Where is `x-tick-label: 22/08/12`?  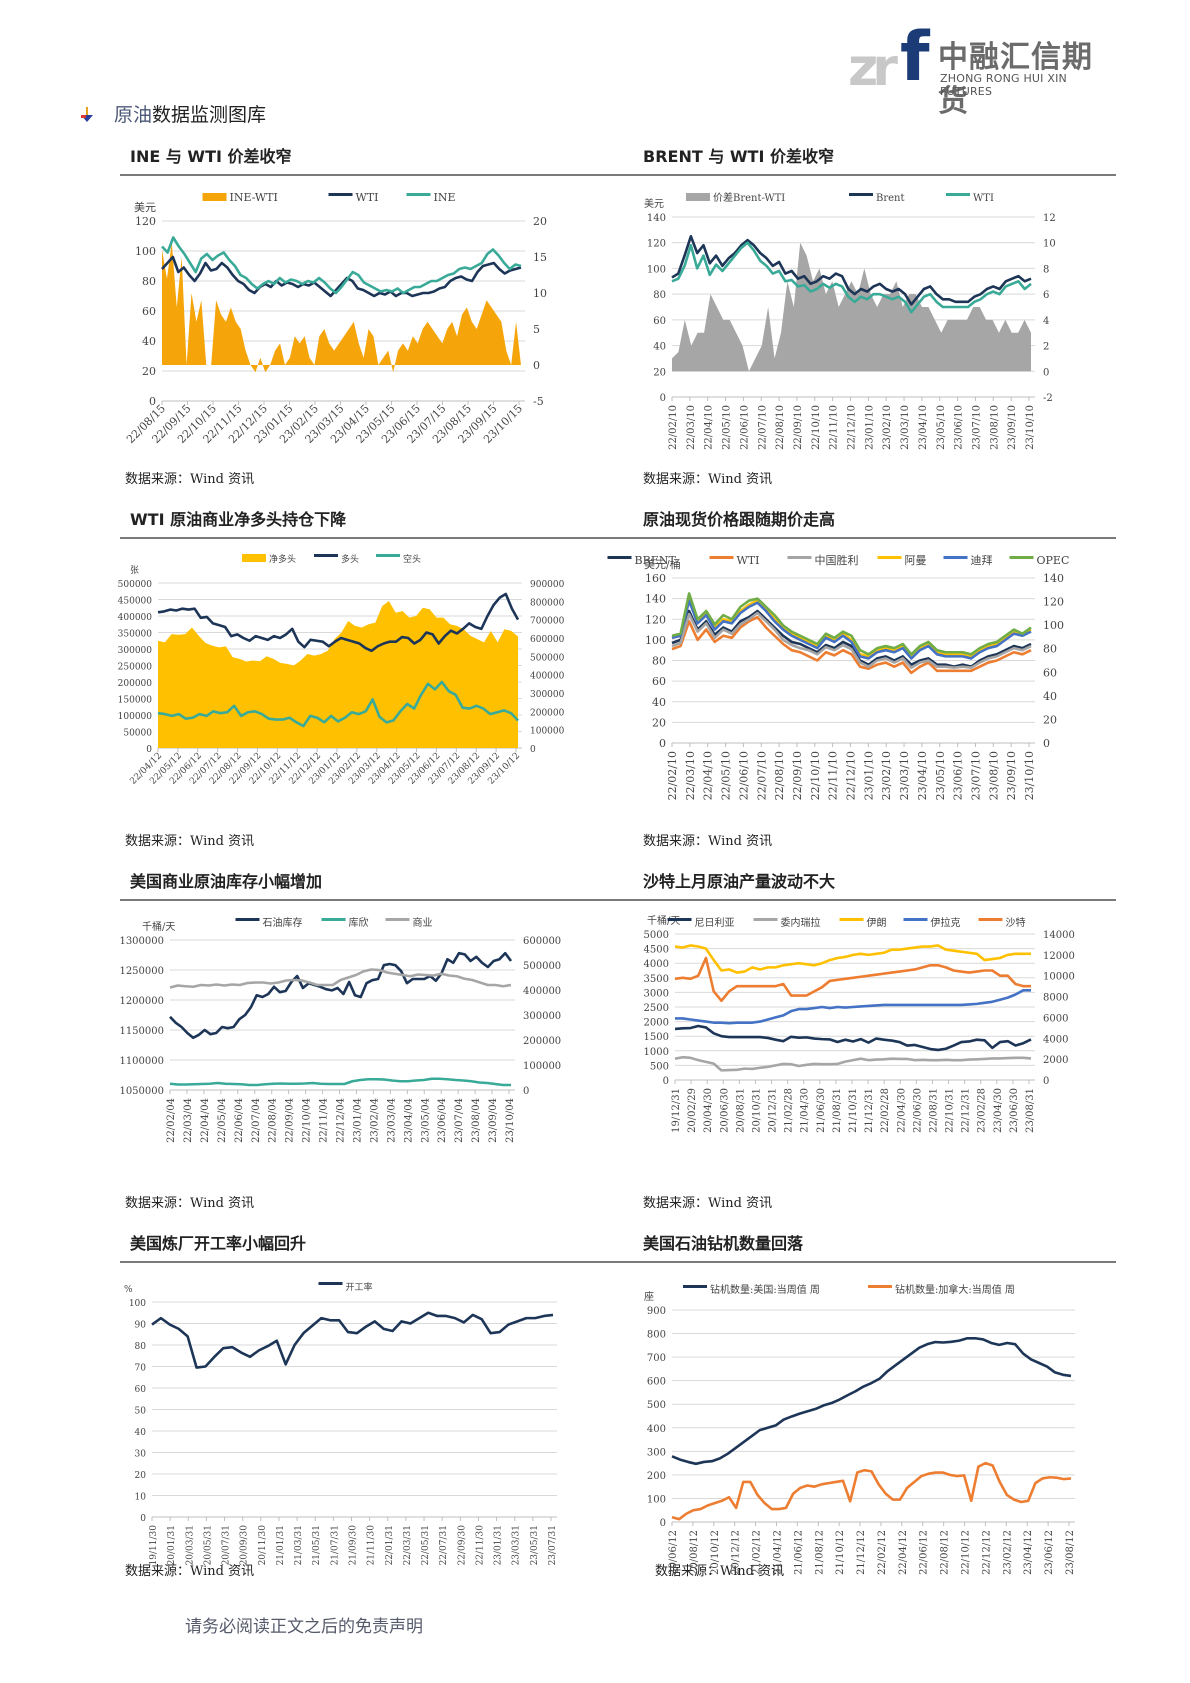 x-tick-label: 22/08/12 is located at coordinates (945, 1552).